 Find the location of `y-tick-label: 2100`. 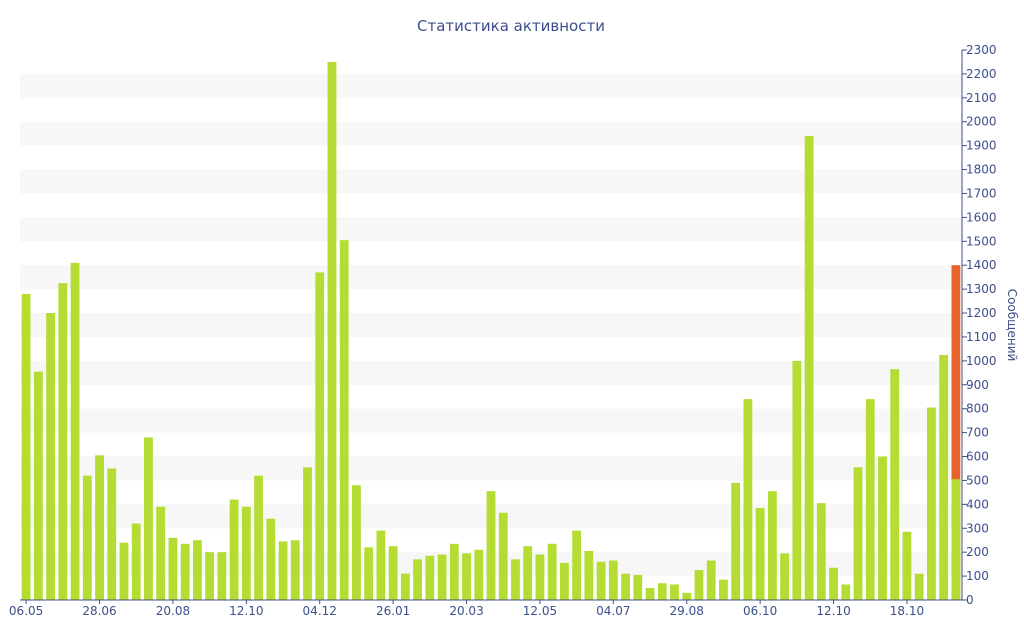

y-tick-label: 2100 is located at coordinates (981, 98).